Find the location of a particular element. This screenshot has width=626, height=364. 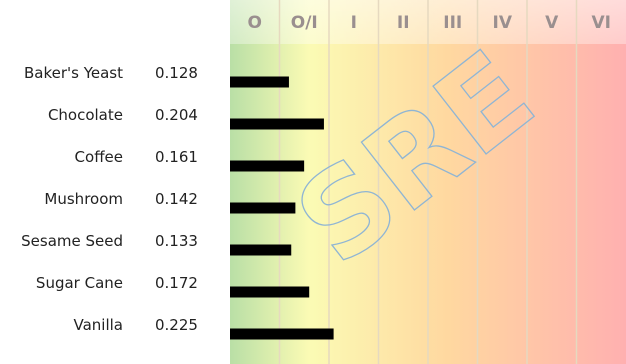

zone-label-iv: IV is located at coordinates (503, 23).